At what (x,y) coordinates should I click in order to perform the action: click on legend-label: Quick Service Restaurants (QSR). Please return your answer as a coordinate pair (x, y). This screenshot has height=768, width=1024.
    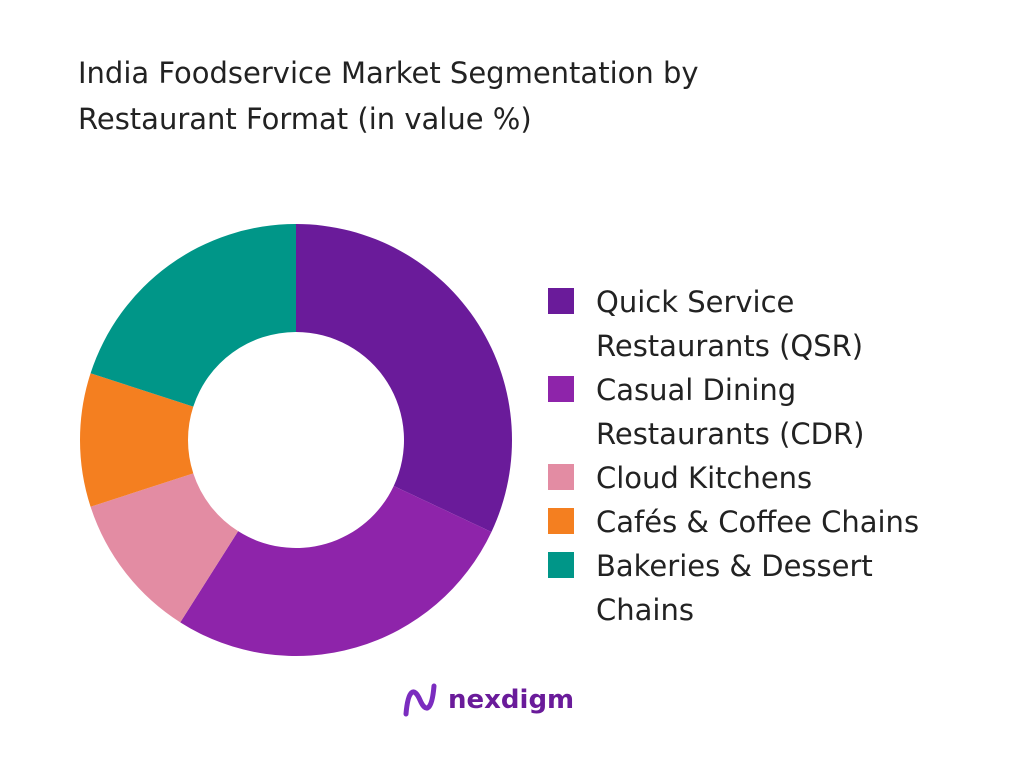
    Looking at the image, I should click on (730, 324).